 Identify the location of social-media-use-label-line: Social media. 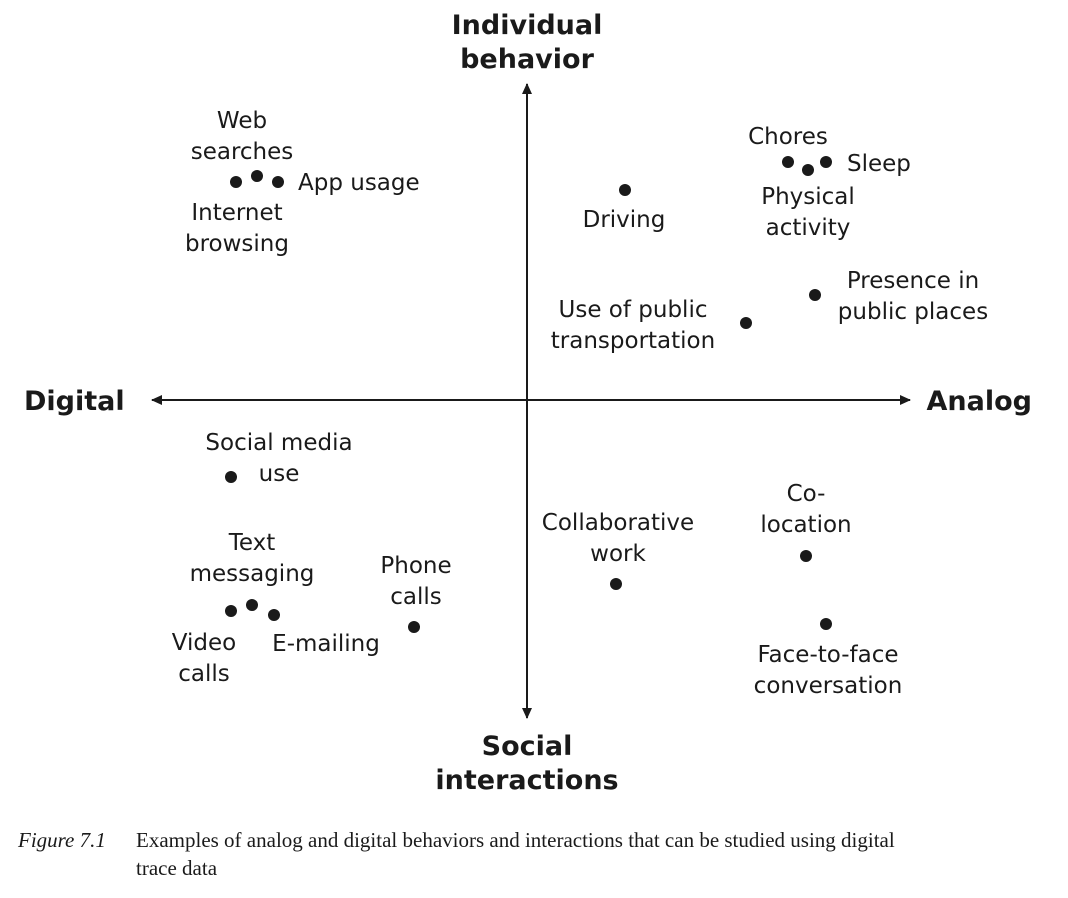
(278, 443).